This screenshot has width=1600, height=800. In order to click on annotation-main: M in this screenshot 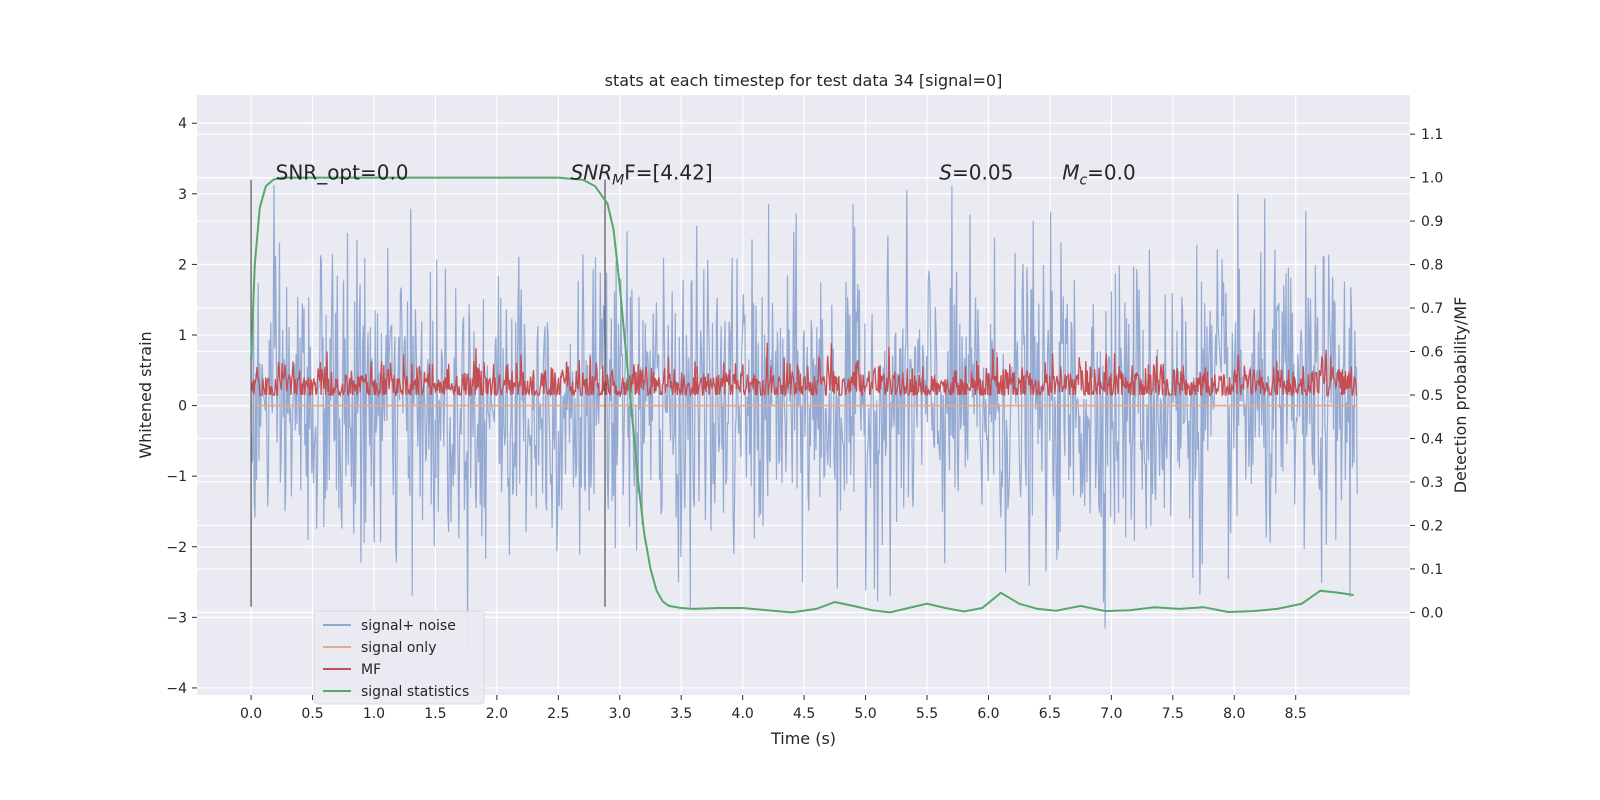, I will do `click(1070, 173)`.